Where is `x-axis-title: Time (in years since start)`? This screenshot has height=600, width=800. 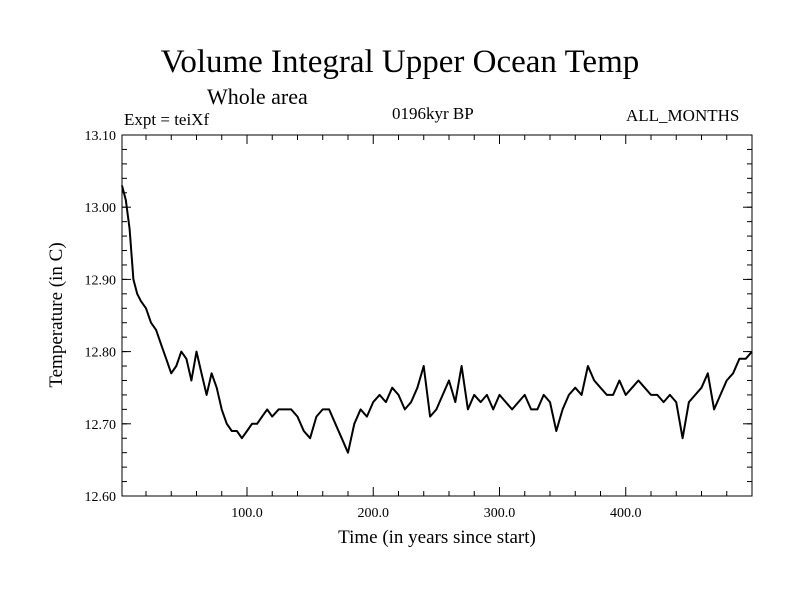 x-axis-title: Time (in years since start) is located at coordinates (437, 537).